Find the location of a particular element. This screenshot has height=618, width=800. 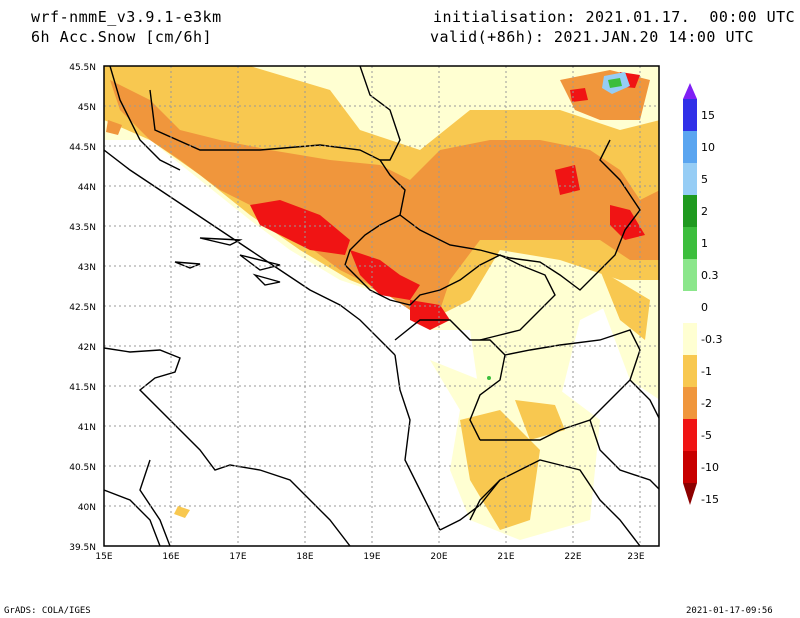

lon-tick-label: 17E is located at coordinates (237, 557).